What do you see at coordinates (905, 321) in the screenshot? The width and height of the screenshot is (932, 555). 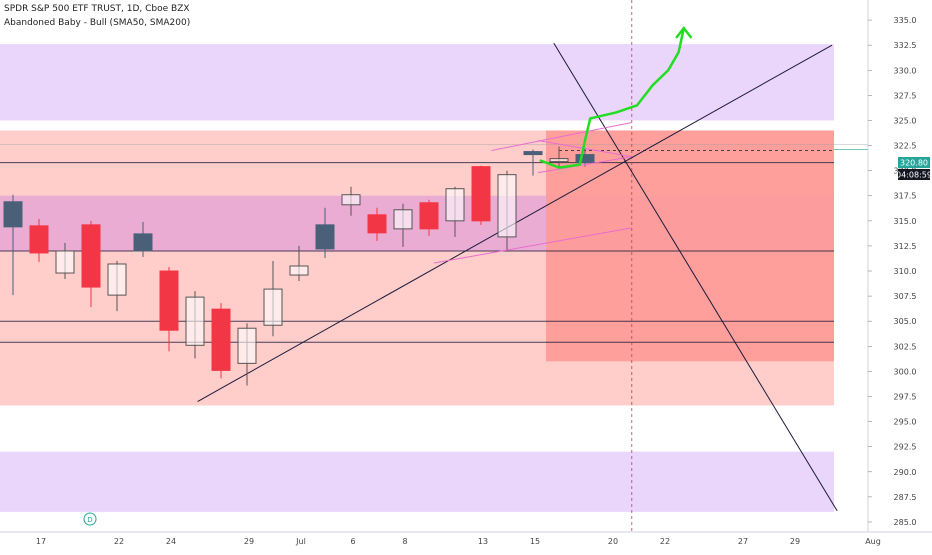 I see `price-tick-label: 305.0` at bounding box center [905, 321].